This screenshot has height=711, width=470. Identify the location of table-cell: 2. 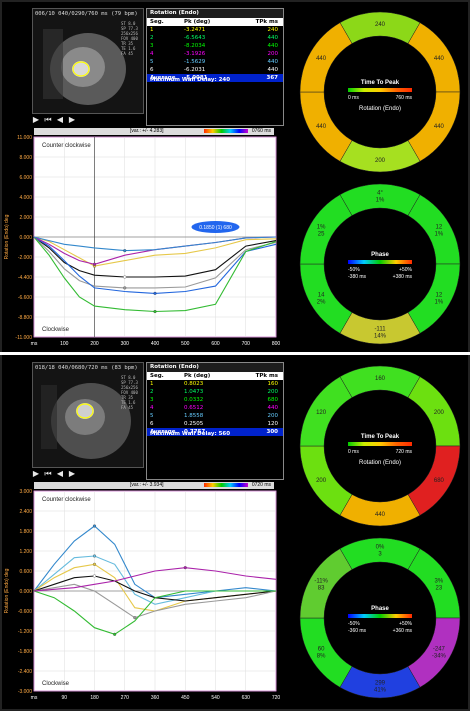
(152, 38).